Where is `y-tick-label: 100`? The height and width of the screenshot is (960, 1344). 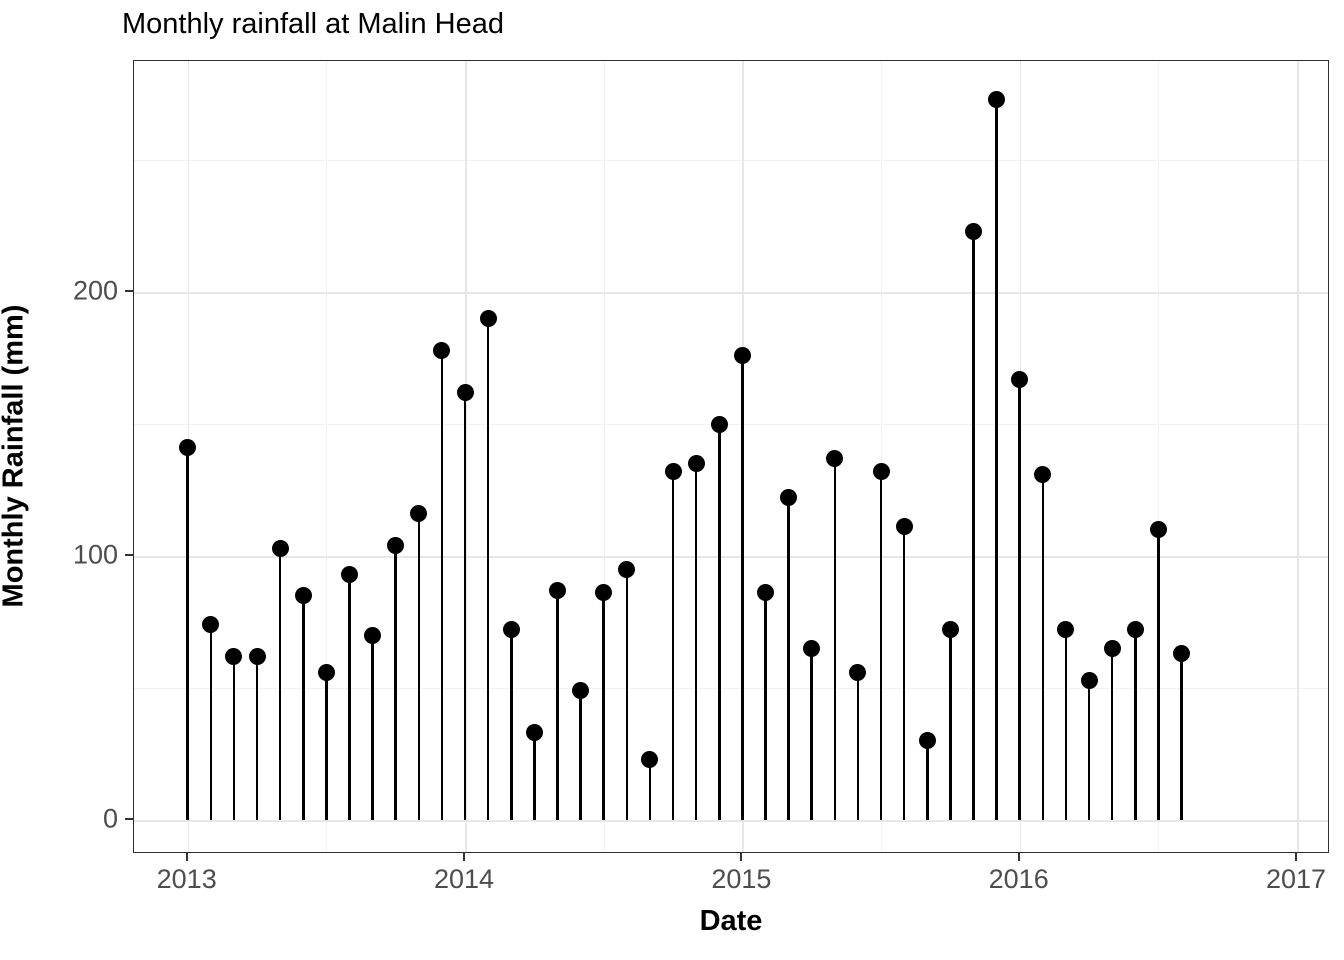
y-tick-label: 100 is located at coordinates (95, 554).